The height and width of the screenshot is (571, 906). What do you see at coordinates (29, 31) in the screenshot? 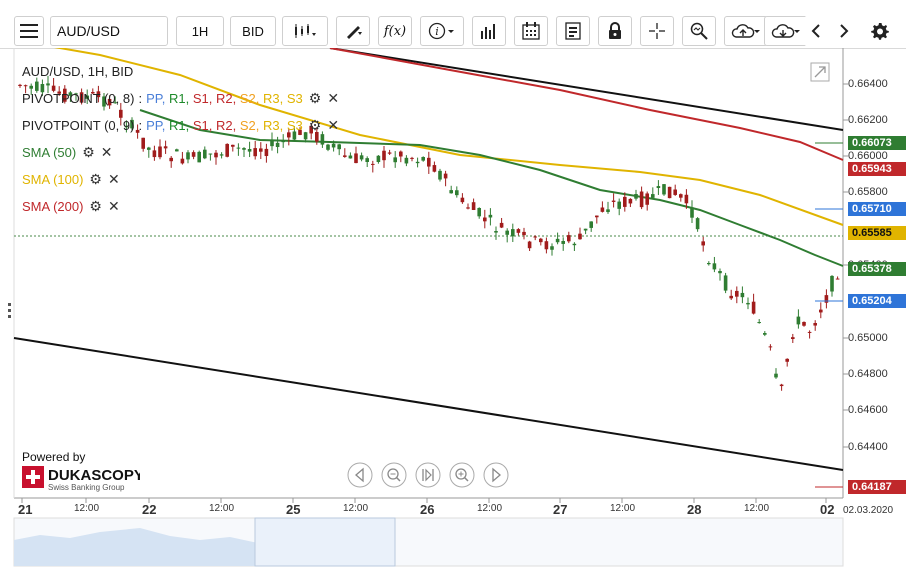
I see `menu-button` at bounding box center [29, 31].